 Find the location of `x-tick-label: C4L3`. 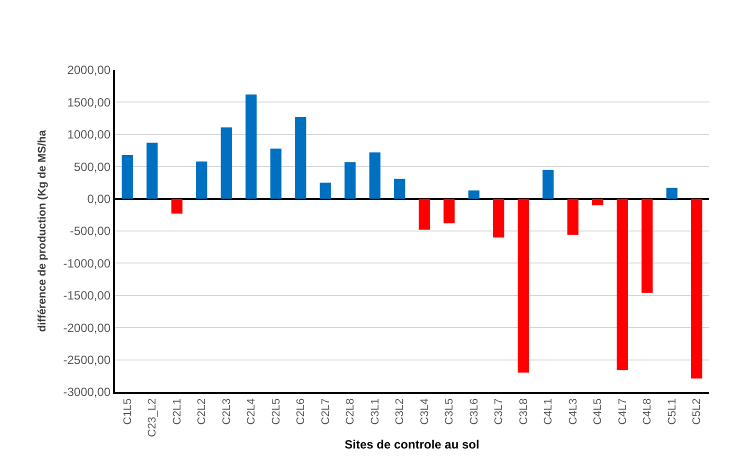

x-tick-label: C4L3 is located at coordinates (573, 411).